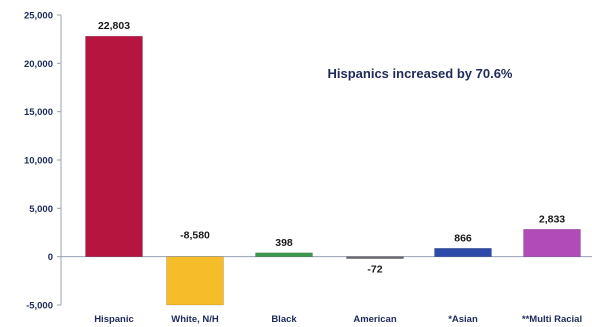 The image size is (592, 327). I want to click on bar-hispanic, so click(114, 146).